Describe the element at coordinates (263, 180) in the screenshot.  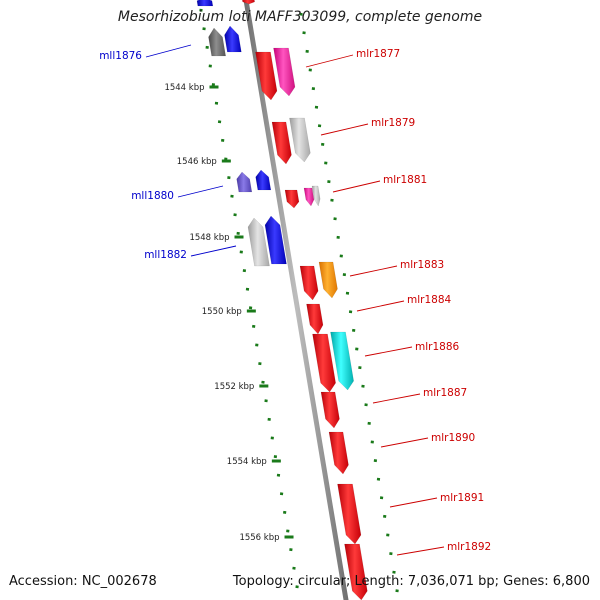
I see `gene-arrow-mll1880` at that location.